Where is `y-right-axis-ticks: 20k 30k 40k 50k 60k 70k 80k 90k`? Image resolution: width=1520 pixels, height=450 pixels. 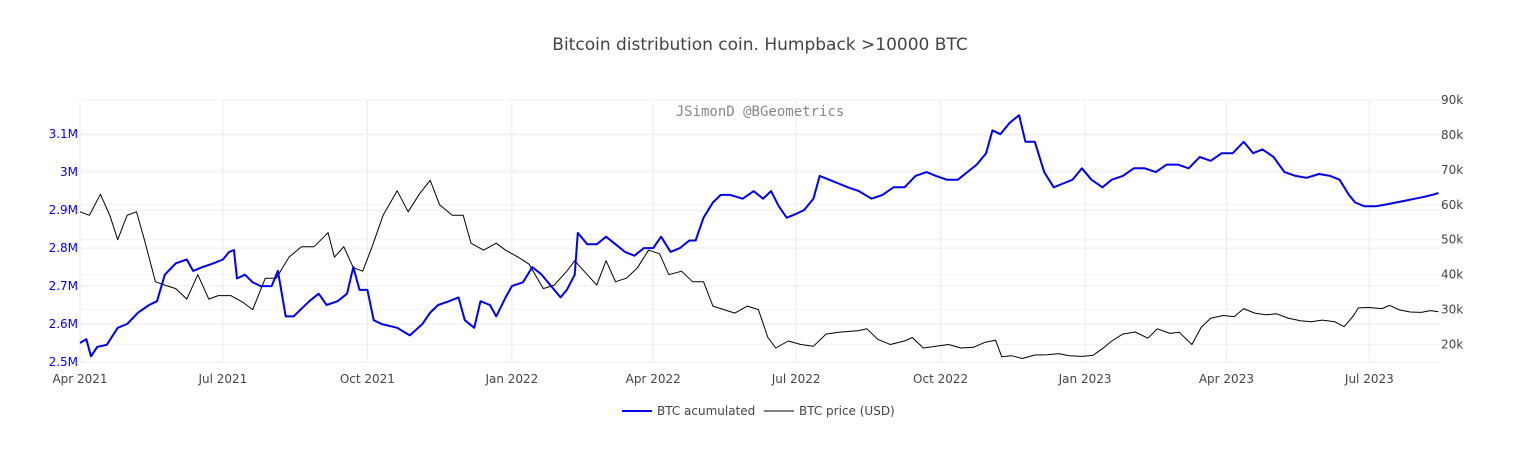
y-right-axis-ticks: 20k 30k 40k 50k 60k 70k 80k 90k is located at coordinates (1452, 222).